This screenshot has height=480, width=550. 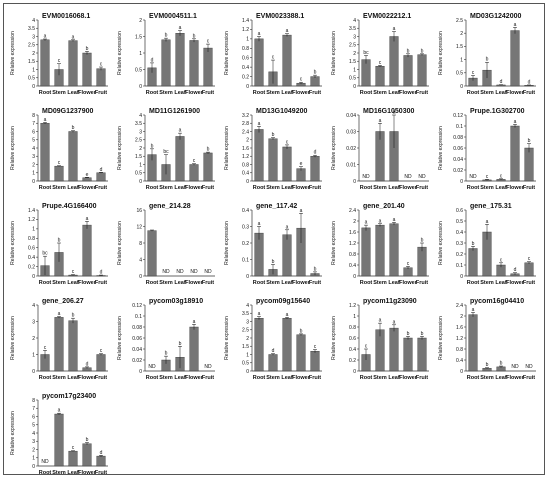 What do you see at coordinates (276, 206) in the screenshot?
I see `panel-title: gene_117.42` at bounding box center [276, 206].